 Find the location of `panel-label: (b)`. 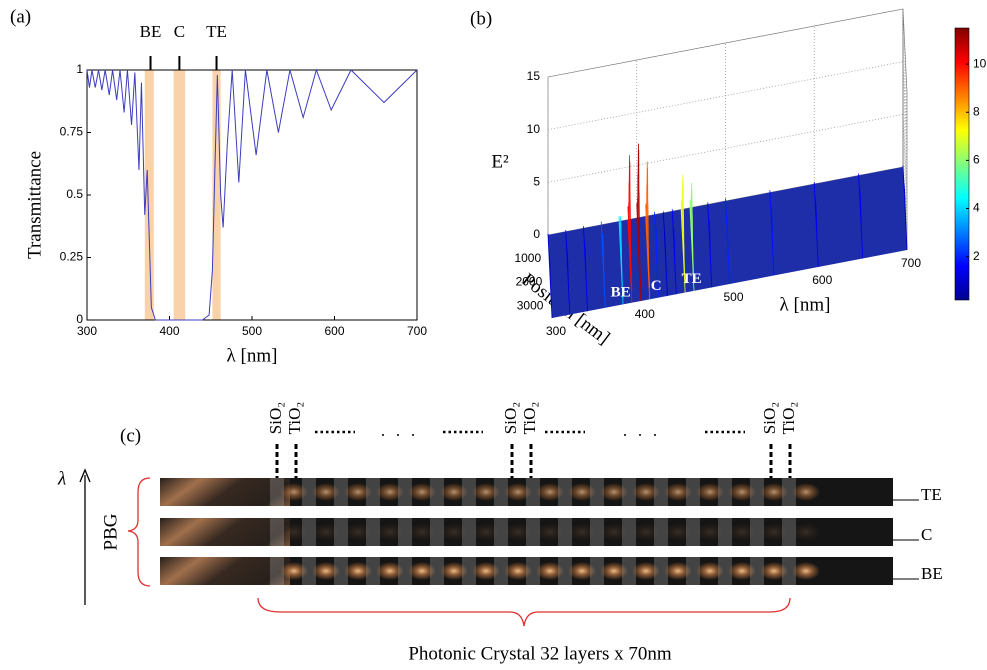

panel-label: (b) is located at coordinates (481, 18).